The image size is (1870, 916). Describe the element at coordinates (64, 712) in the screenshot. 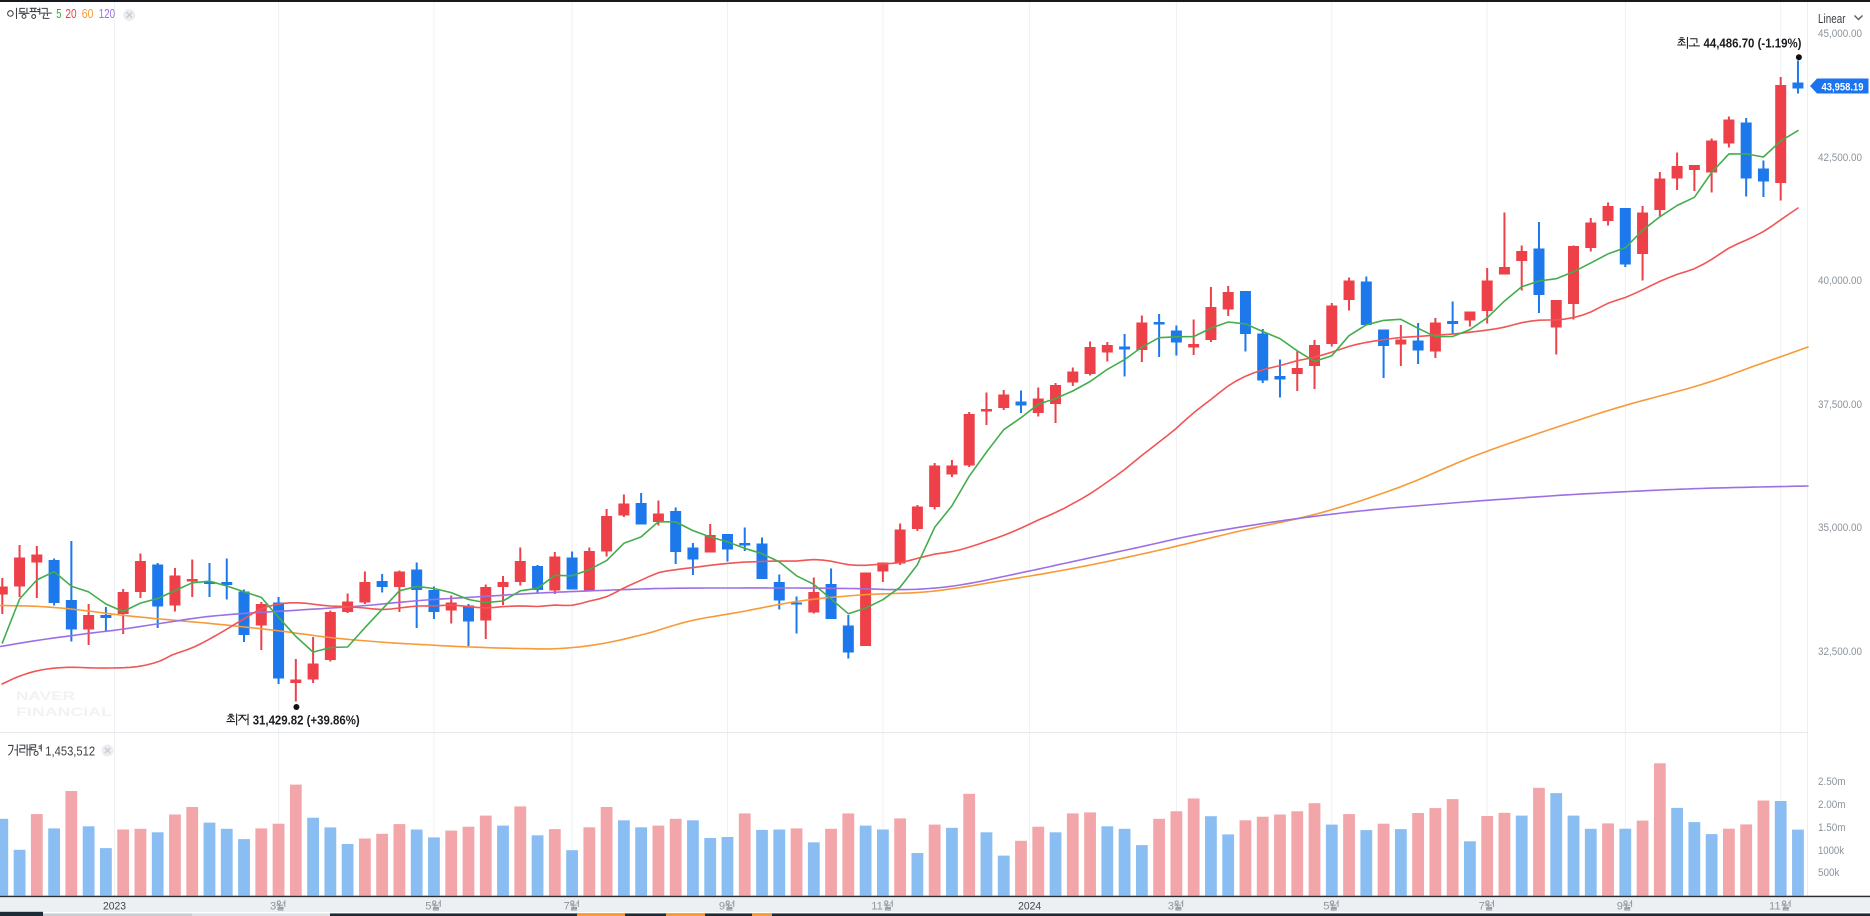

I see `svg-text: FINANCIAL` at that location.